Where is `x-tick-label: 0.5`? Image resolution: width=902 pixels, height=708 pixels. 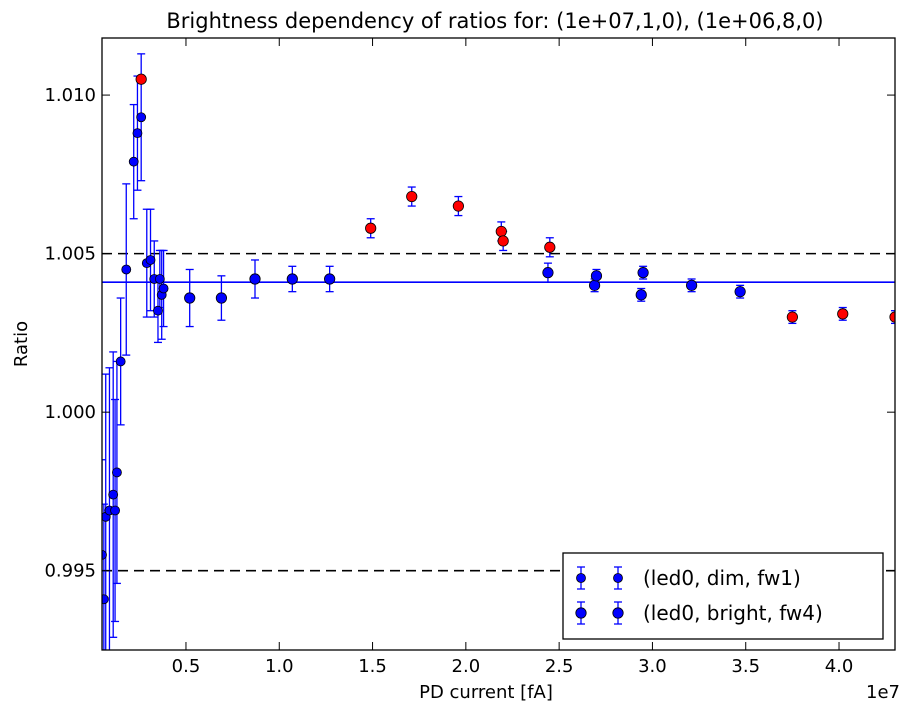 x-tick-label: 0.5 is located at coordinates (186, 666).